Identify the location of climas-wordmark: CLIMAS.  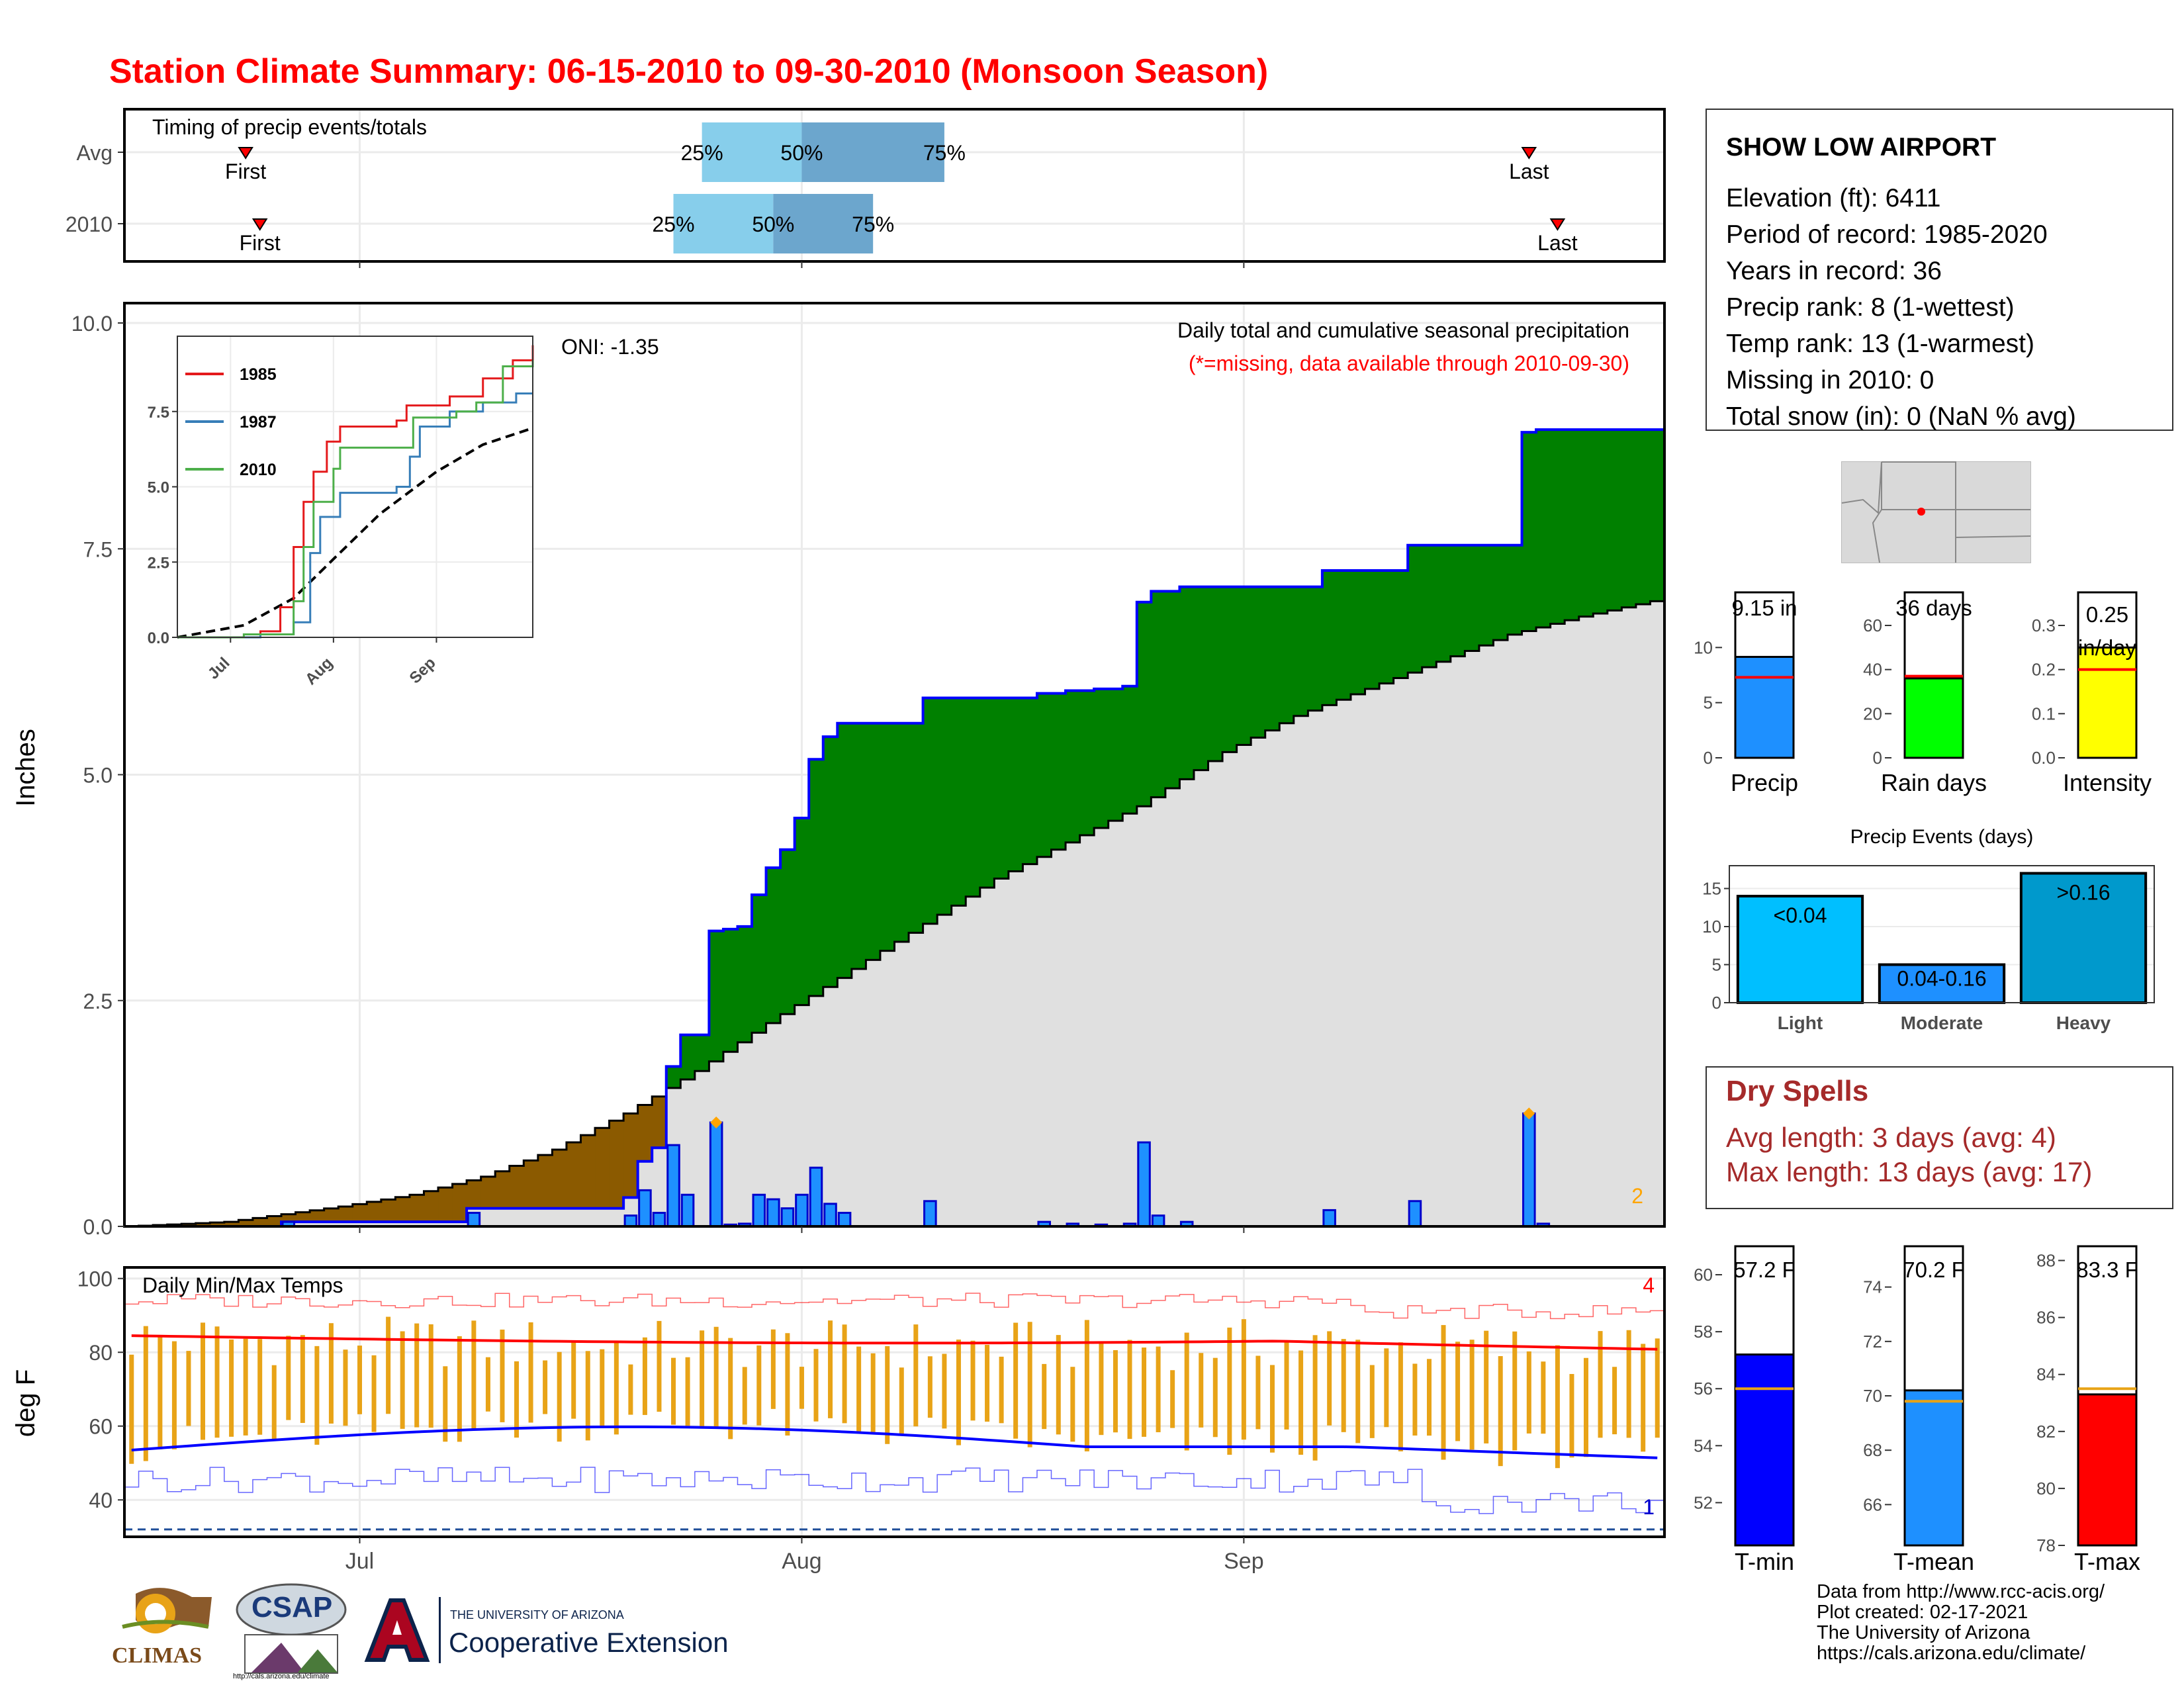
(157, 1656).